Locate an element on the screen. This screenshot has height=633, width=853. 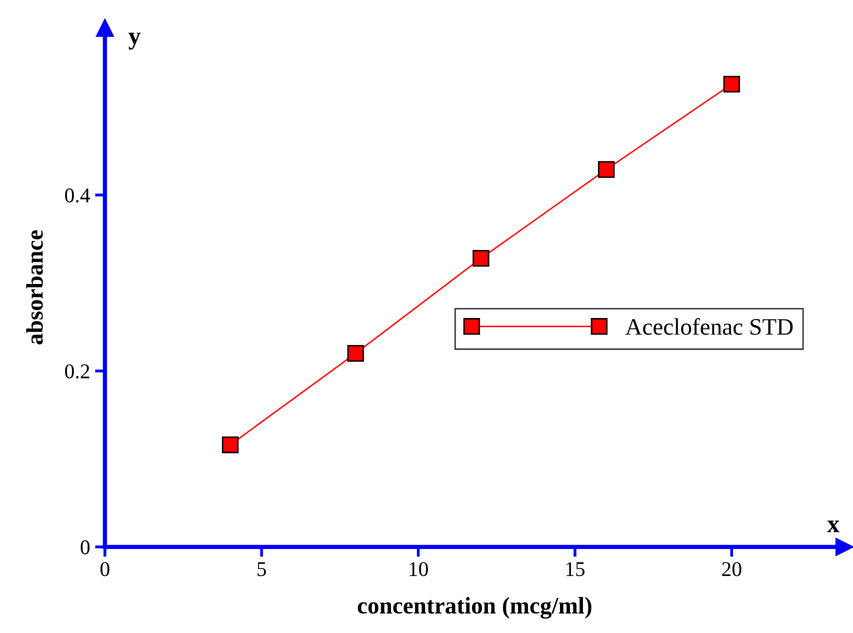
x-tick-label: 20 is located at coordinates (732, 569).